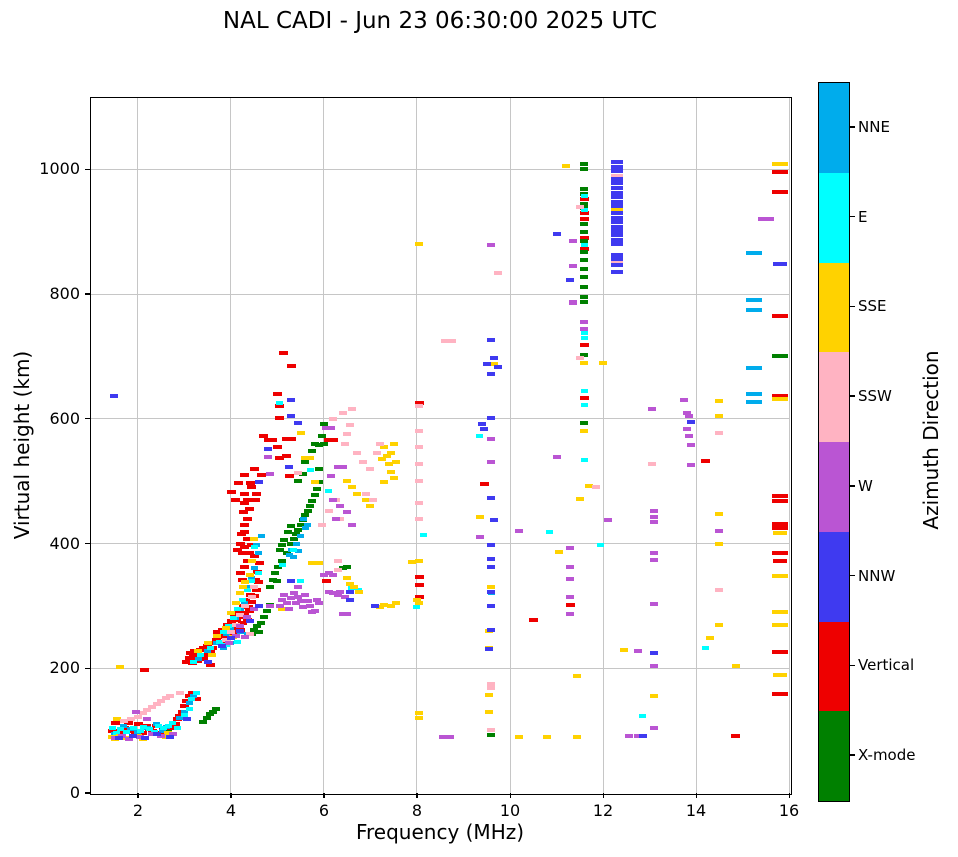  What do you see at coordinates (887, 755) in the screenshot?
I see `colorbar-category-label: X-mode` at bounding box center [887, 755].